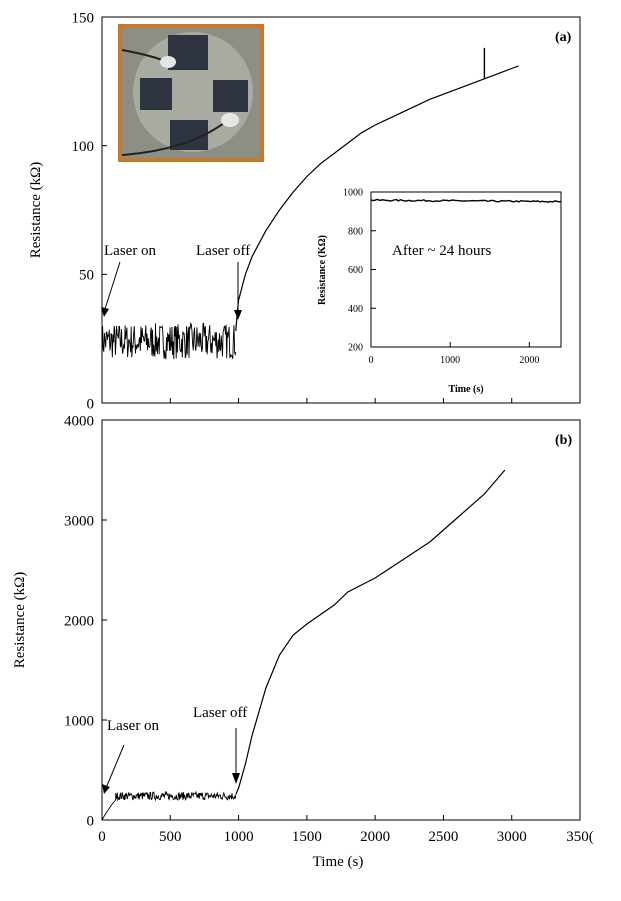 Image resolution: width=621 pixels, height=901 pixels. I want to click on panel-b-x-tick-label: 1000, so click(239, 837).